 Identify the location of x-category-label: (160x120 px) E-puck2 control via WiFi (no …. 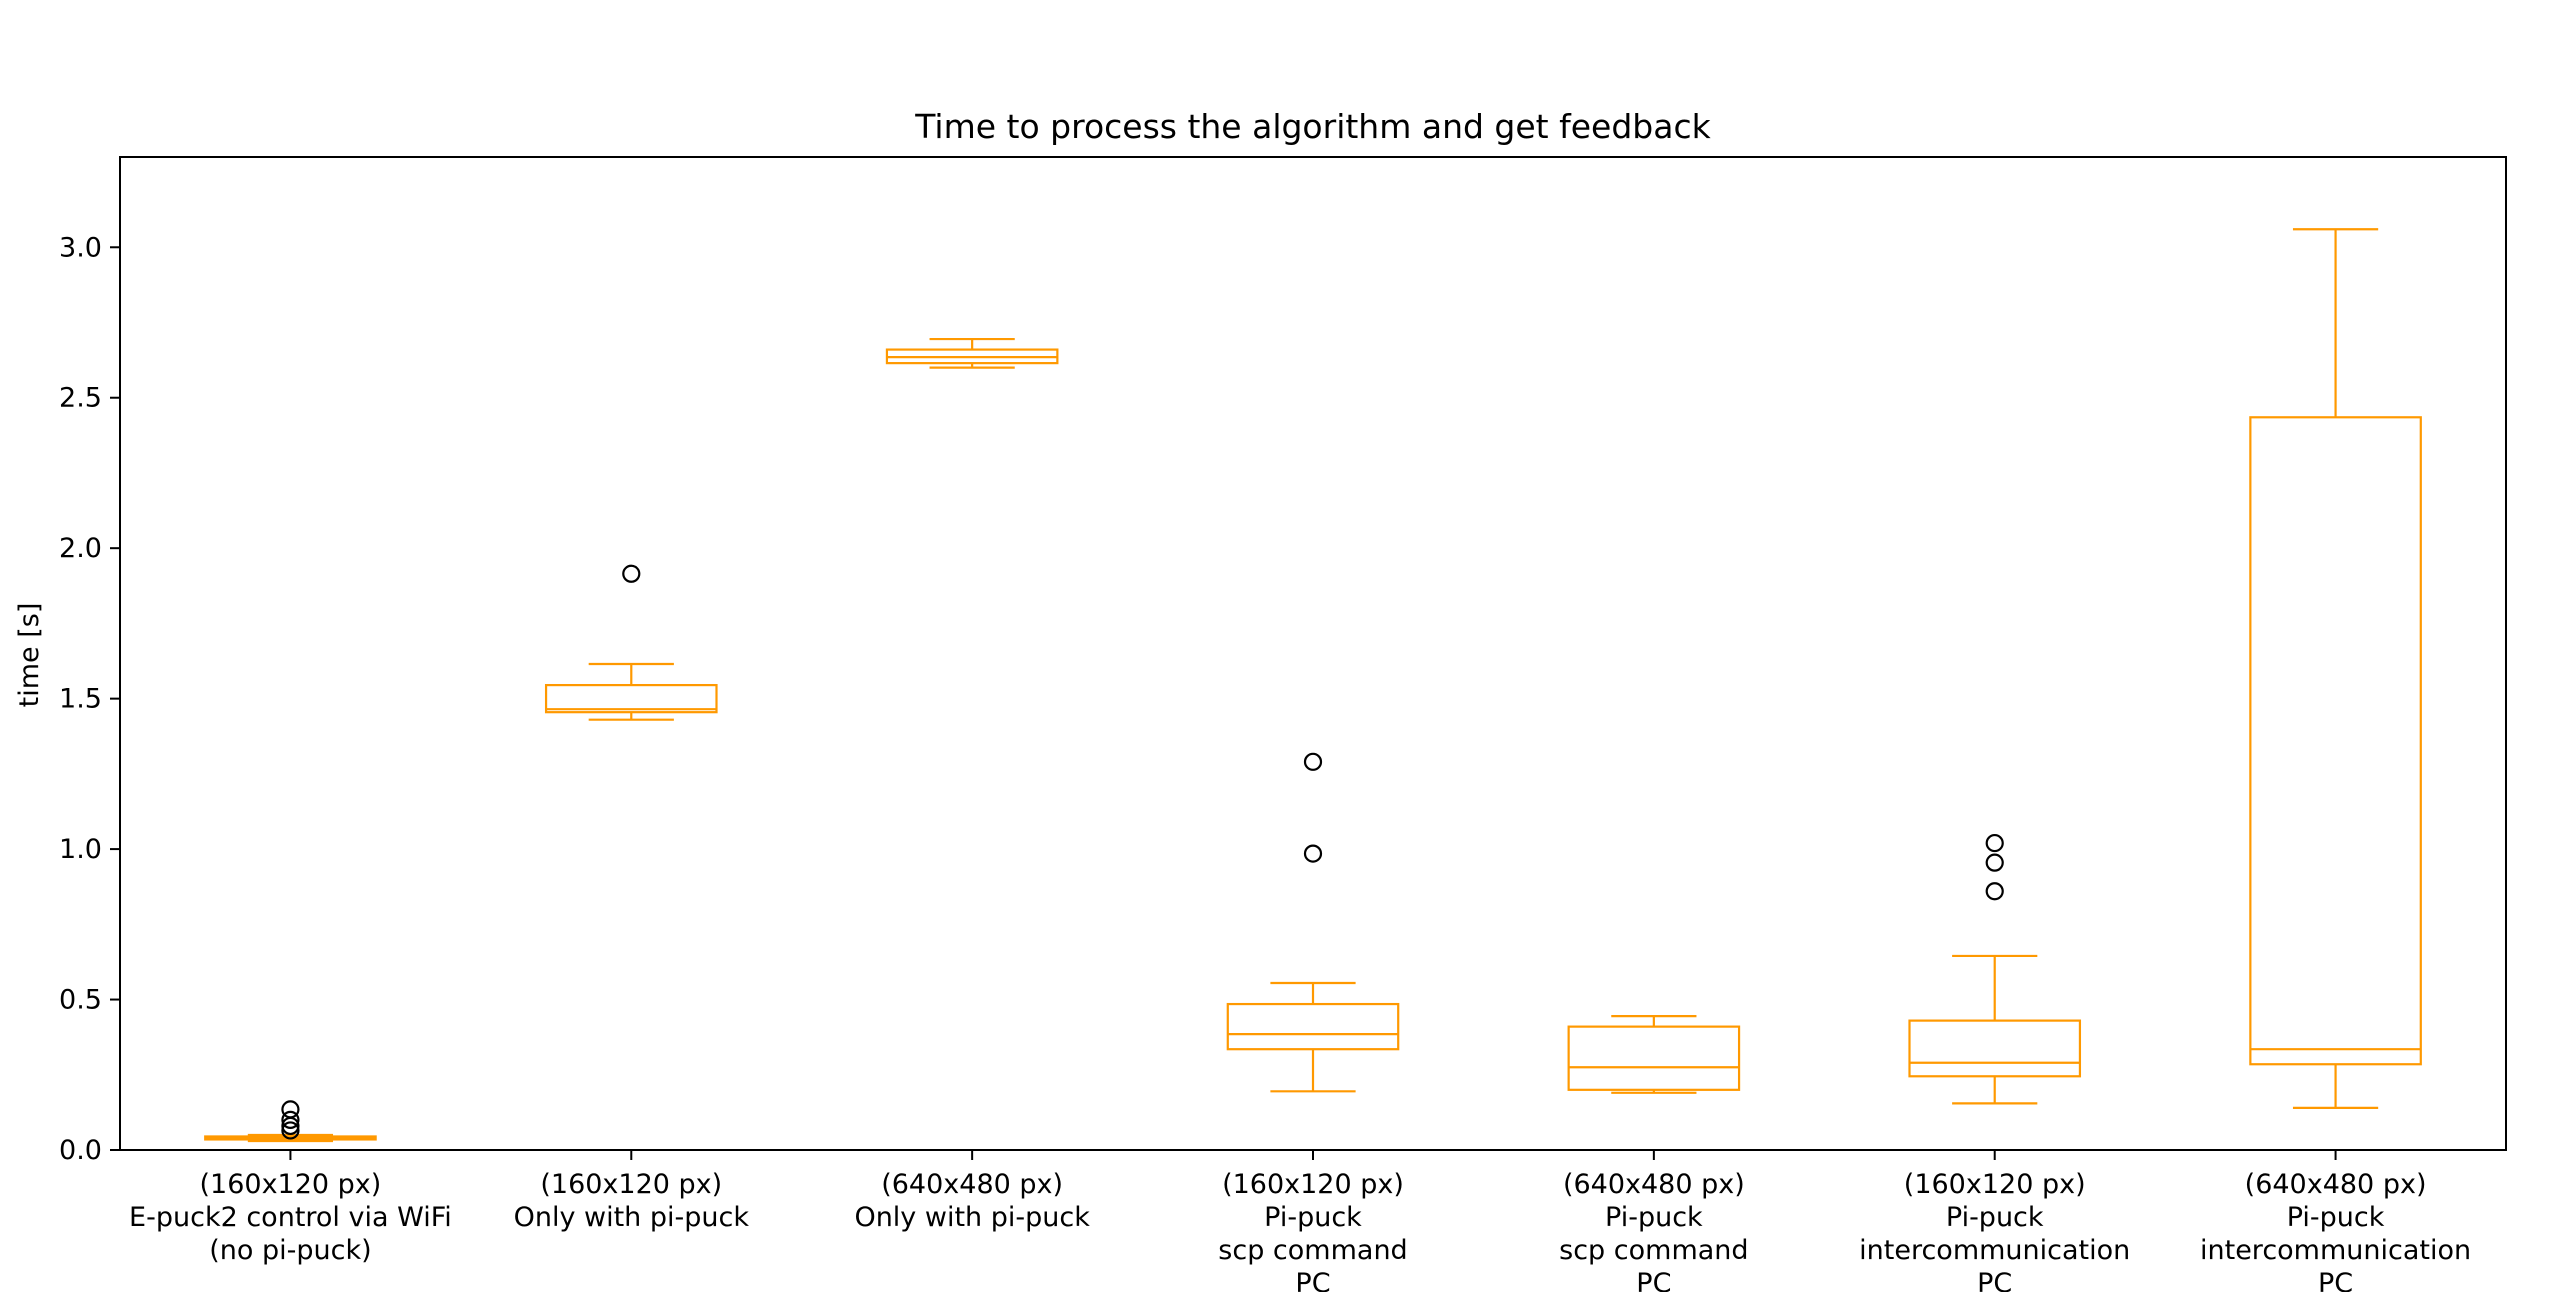
(290, 1217).